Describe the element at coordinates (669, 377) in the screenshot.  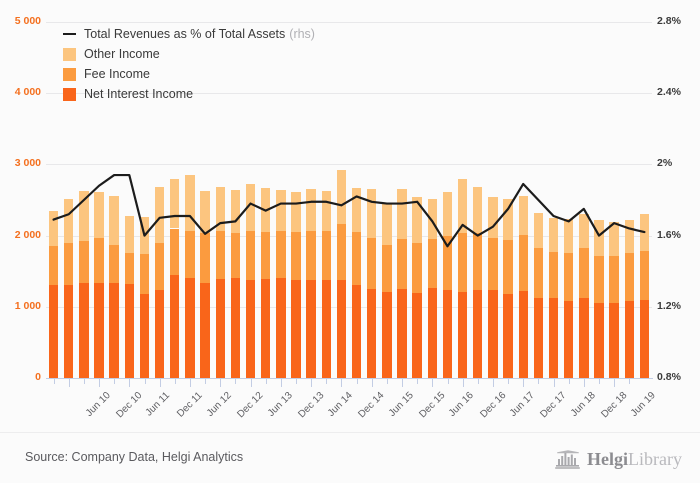
I see `y-axis-right-tick-label: 0.8%` at that location.